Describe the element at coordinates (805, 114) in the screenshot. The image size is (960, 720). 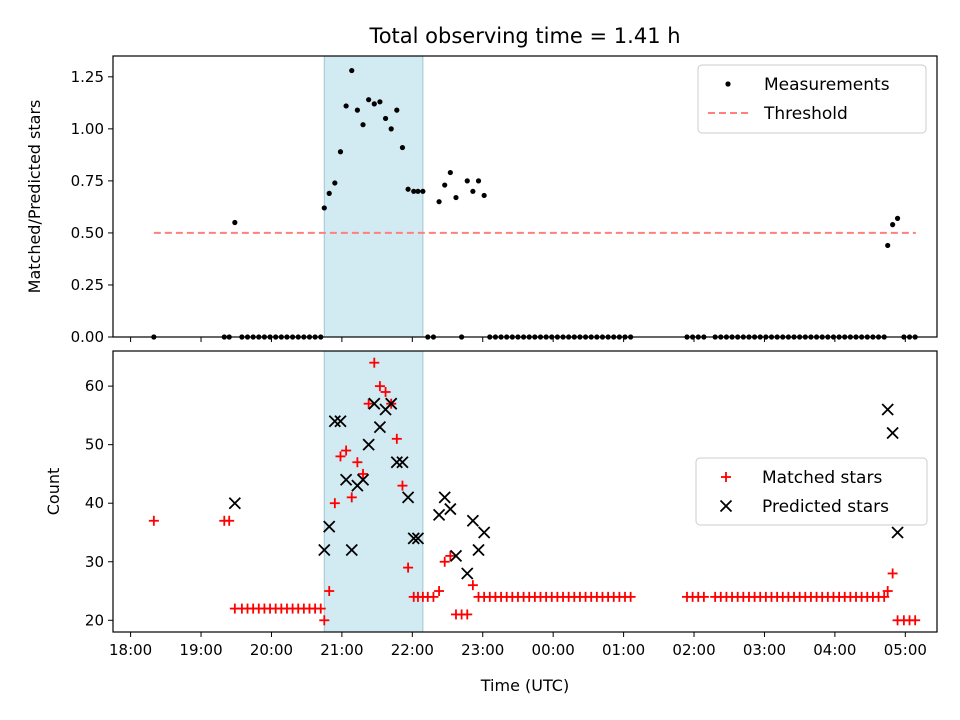
I see `legend-threshold-label: Threshold` at that location.